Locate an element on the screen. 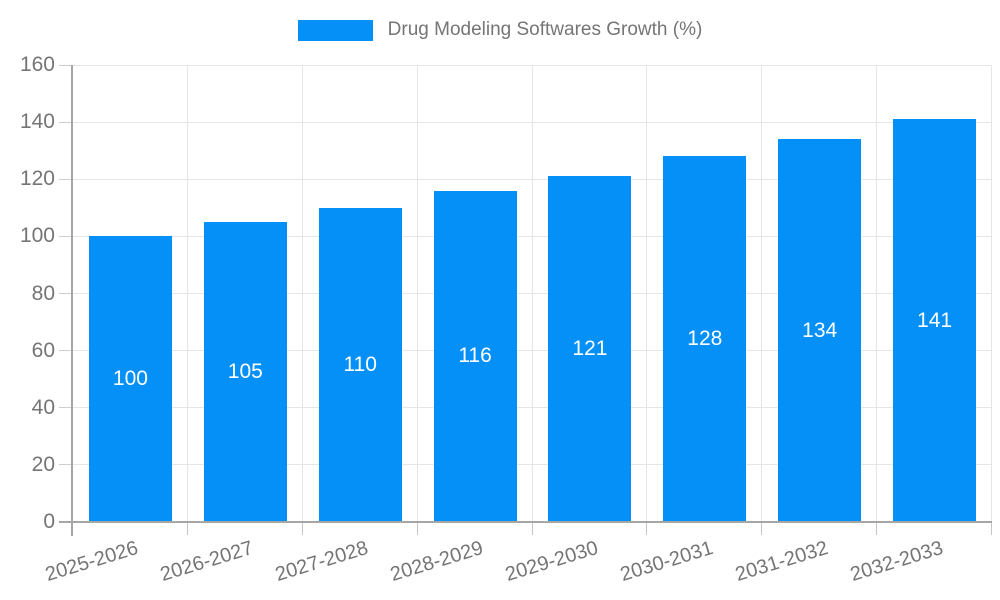 The height and width of the screenshot is (600, 1000). y-axis-tick-label: 40 is located at coordinates (43, 407).